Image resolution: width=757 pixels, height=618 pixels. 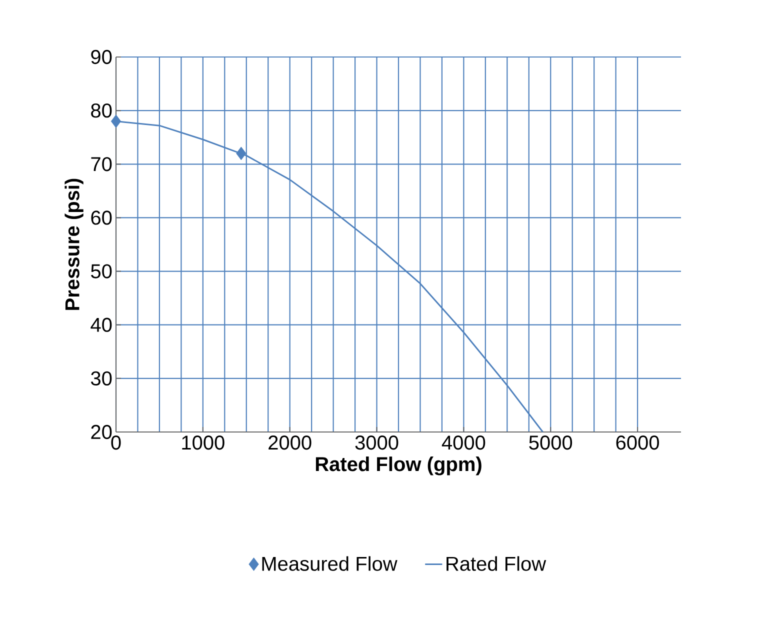 I want to click on y-axis-title: Pressure (psi), so click(x=74, y=244).